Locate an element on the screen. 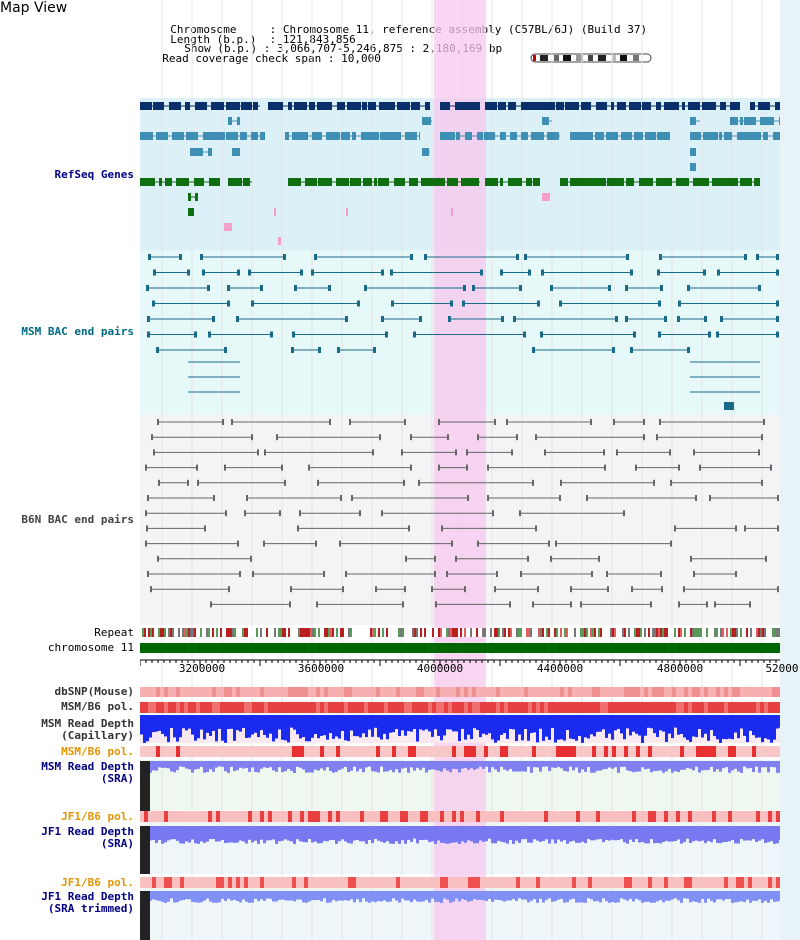 The height and width of the screenshot is (940, 800). track-label-msm-depth-cap-1: MSM Read Depth is located at coordinates (87, 723).